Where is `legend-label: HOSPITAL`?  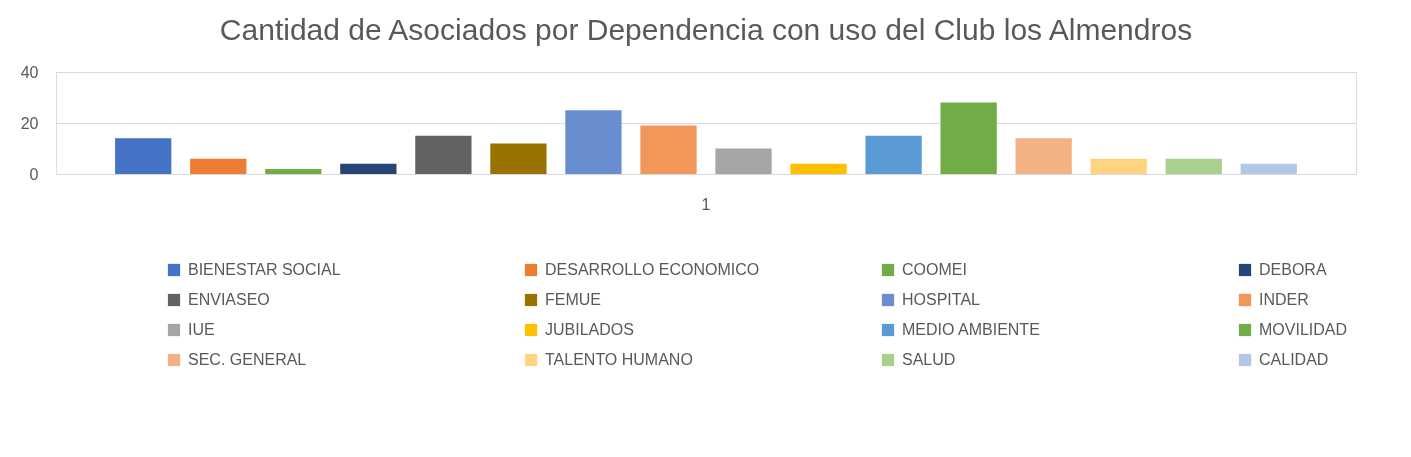
legend-label: HOSPITAL is located at coordinates (941, 299).